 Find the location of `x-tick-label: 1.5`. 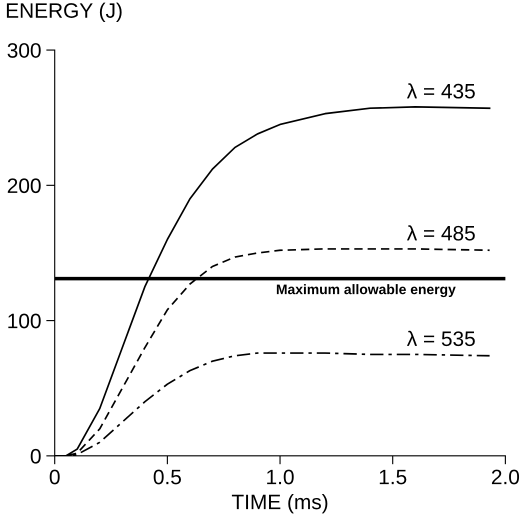

x-tick-label: 1.5 is located at coordinates (393, 477).